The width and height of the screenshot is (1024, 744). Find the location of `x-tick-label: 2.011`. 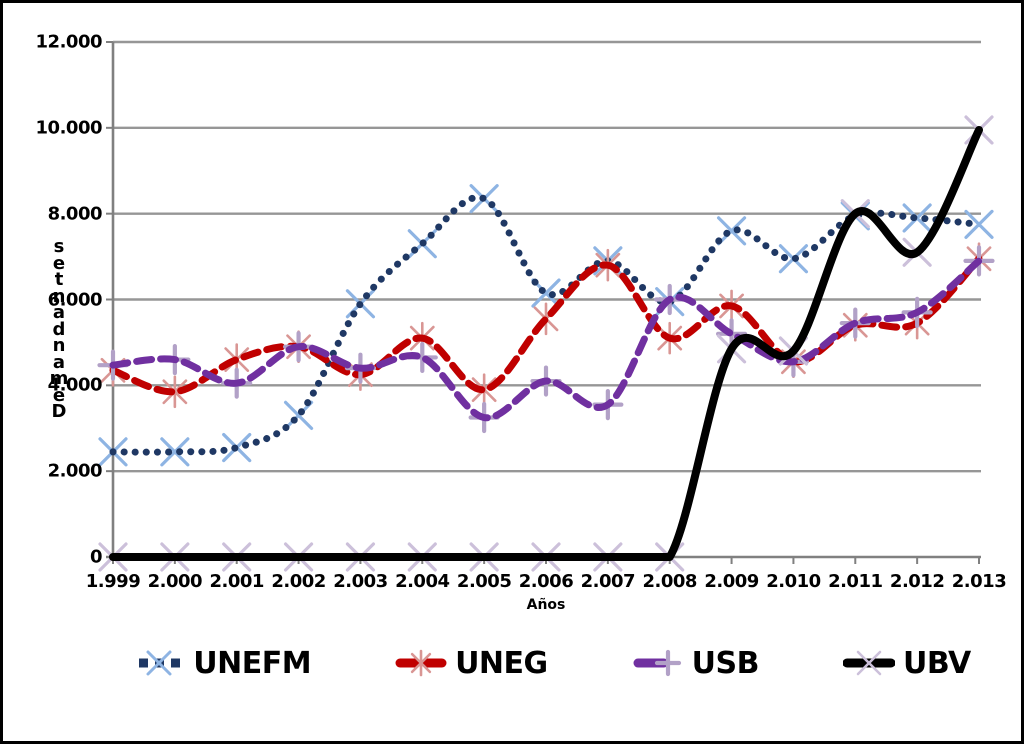

x-tick-label: 2.011 is located at coordinates (855, 581).